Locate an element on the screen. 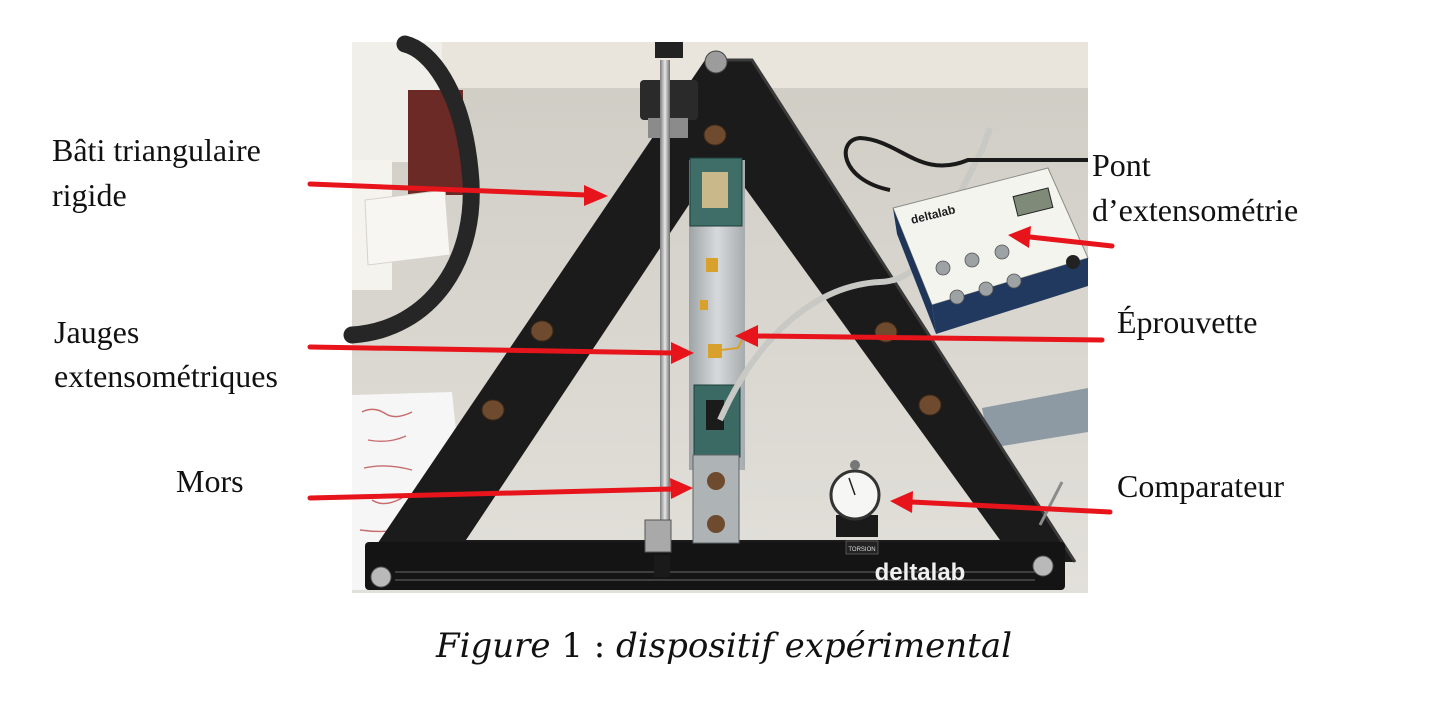 The width and height of the screenshot is (1448, 702). caption-text: dispositif expérimental is located at coordinates (814, 646).